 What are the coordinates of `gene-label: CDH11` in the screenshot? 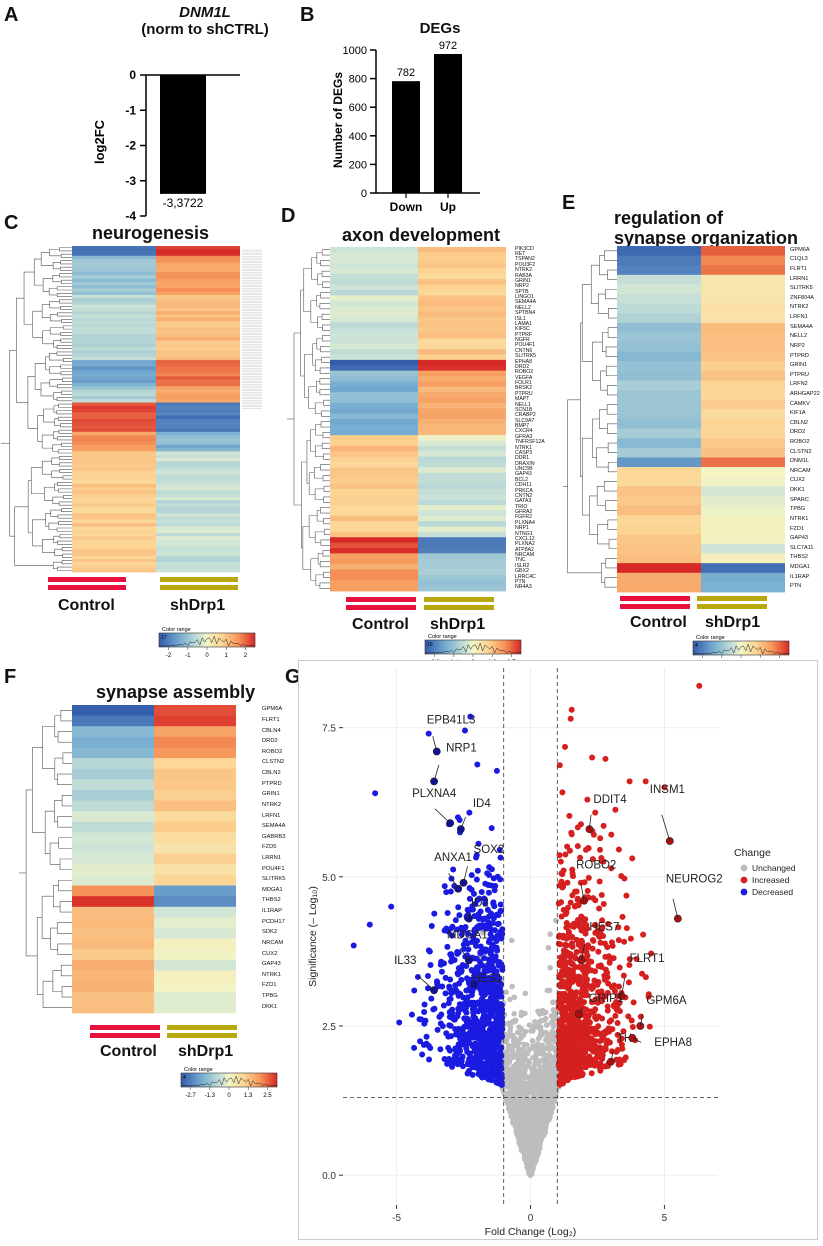 It's located at (523, 485).